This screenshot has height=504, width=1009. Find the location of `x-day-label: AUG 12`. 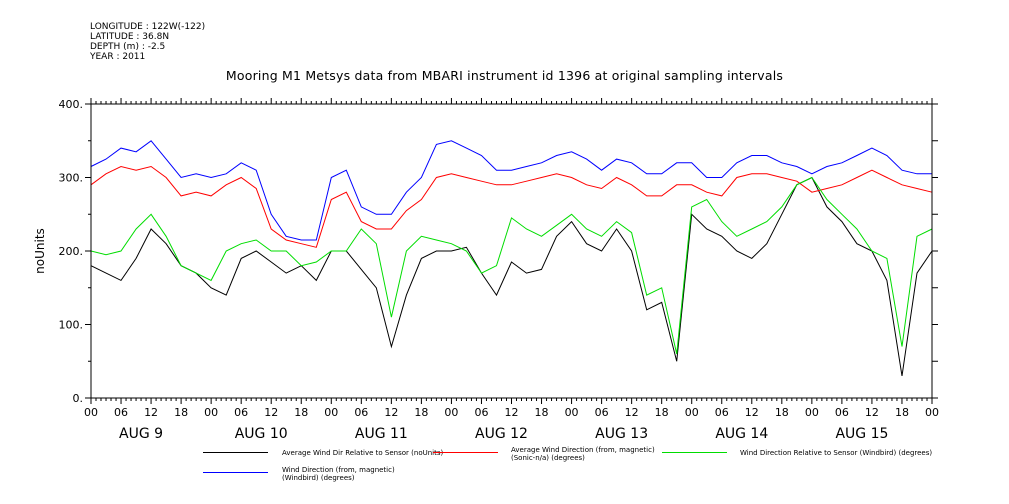

x-day-label: AUG 12 is located at coordinates (501, 434).